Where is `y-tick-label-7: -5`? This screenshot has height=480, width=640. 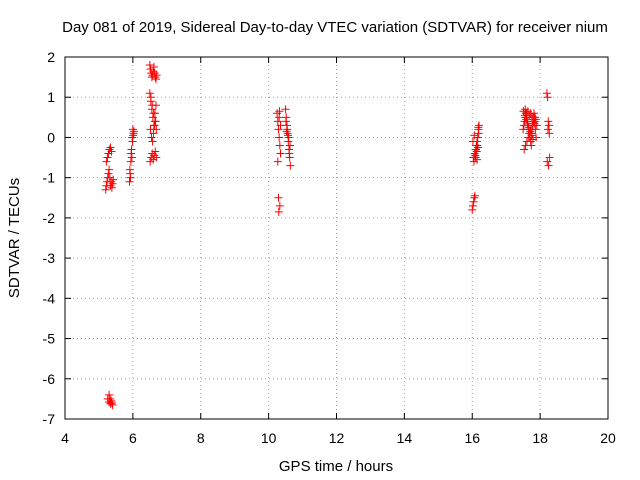 y-tick-label-7: -5 is located at coordinates (49, 339).